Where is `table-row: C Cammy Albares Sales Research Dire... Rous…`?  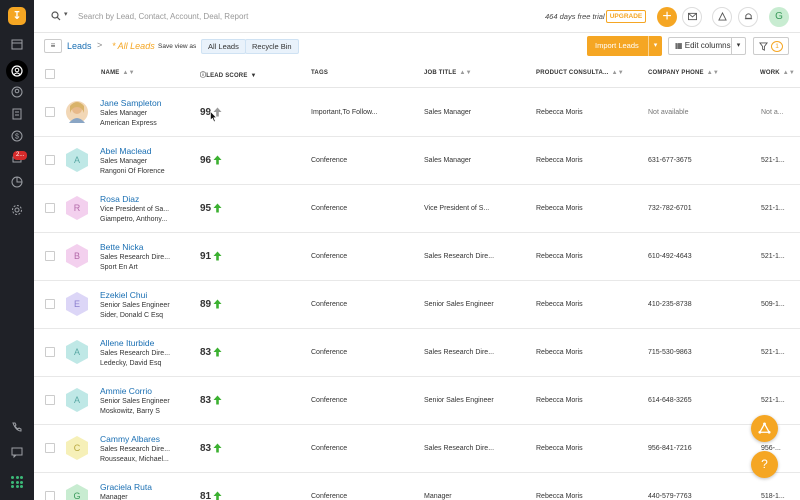 table-row: C Cammy Albares Sales Research Dire... Rous… is located at coordinates (417, 449).